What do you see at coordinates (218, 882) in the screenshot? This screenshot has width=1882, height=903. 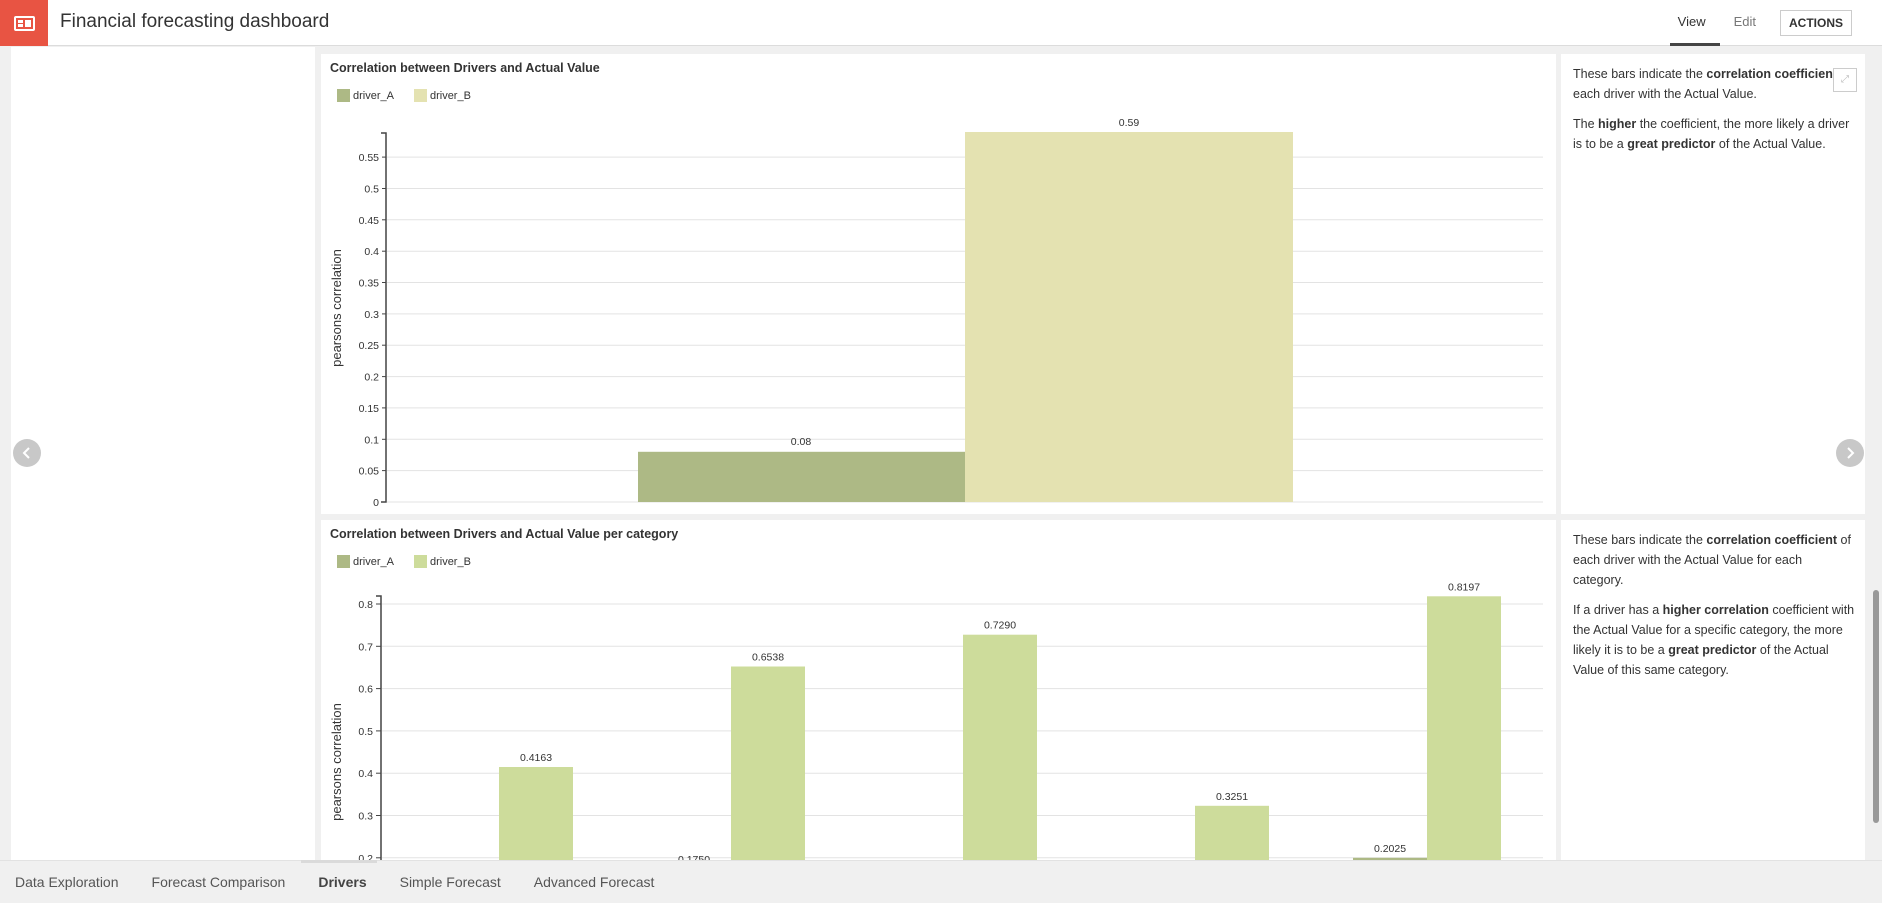 I see `tab-forecast-comparison: Forecast Comparison` at bounding box center [218, 882].